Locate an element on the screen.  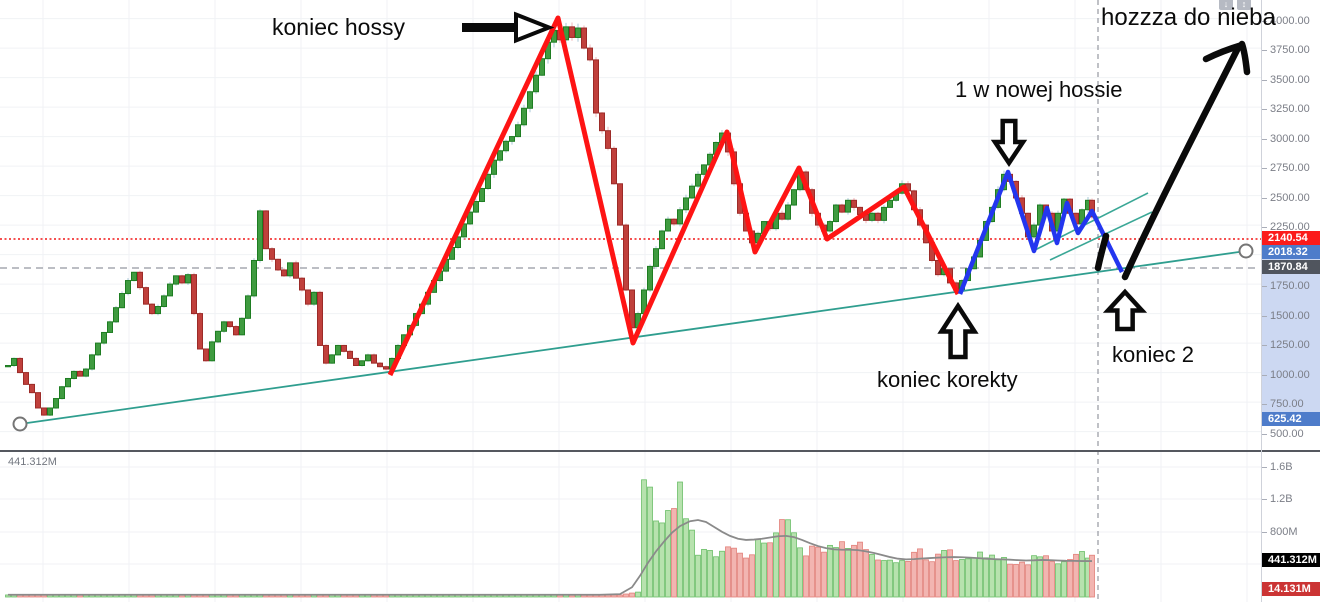
axis-tick-label: 3500.00 is located at coordinates (1286, 80).